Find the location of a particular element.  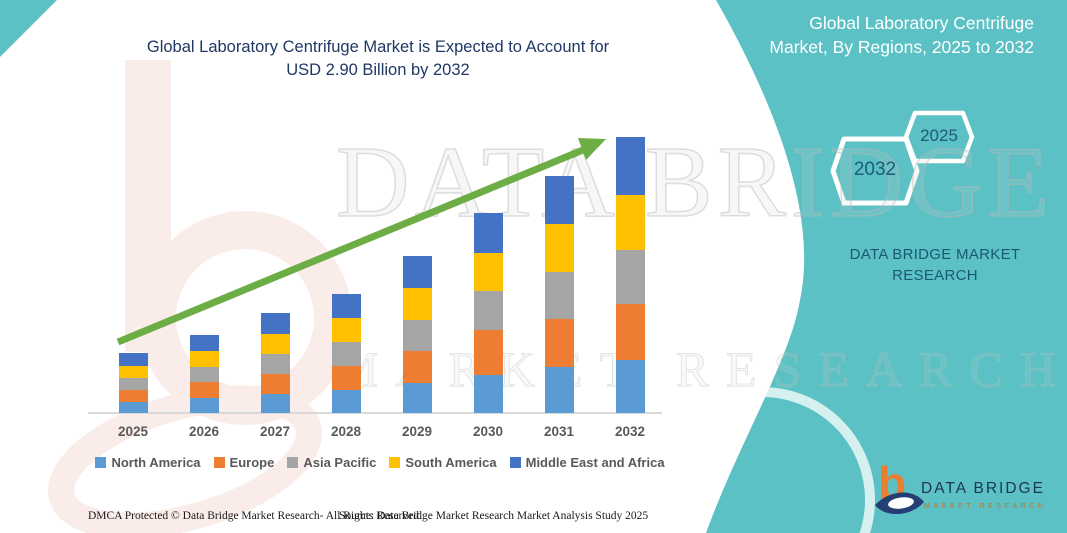

hexagon-label-2032: 2032 is located at coordinates (875, 169).